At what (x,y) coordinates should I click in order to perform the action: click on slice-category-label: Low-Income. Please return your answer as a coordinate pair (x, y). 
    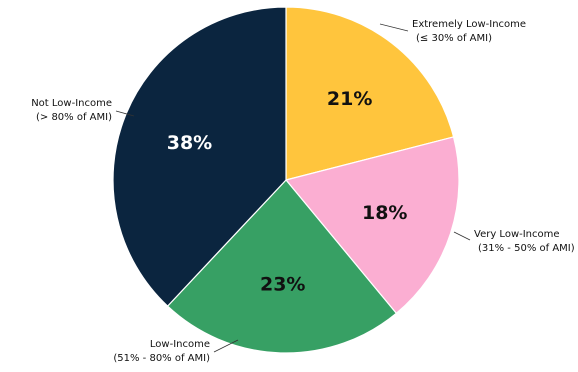
    Looking at the image, I should click on (180, 344).